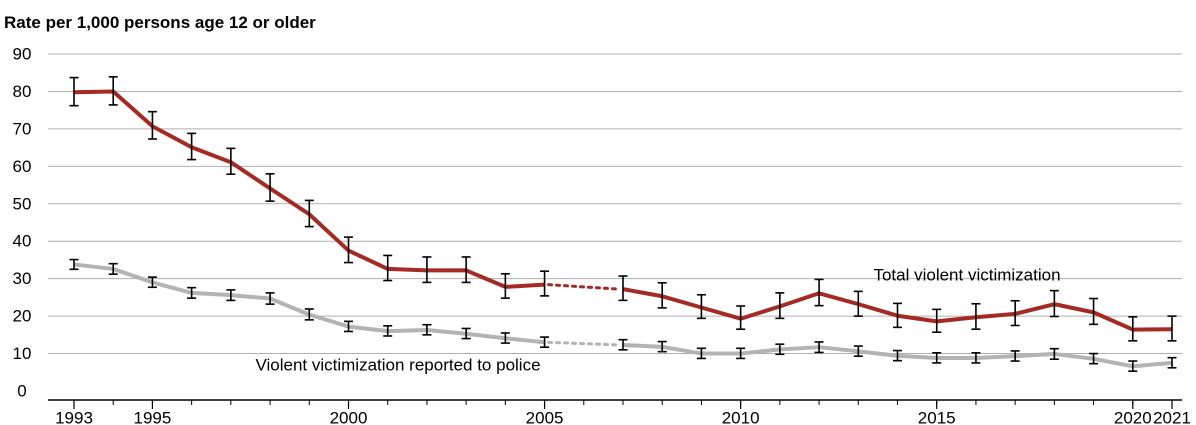  I want to click on y-axis-ticks: 0 10 20 30 40 50 60 70 80 90, so click(22, 222).